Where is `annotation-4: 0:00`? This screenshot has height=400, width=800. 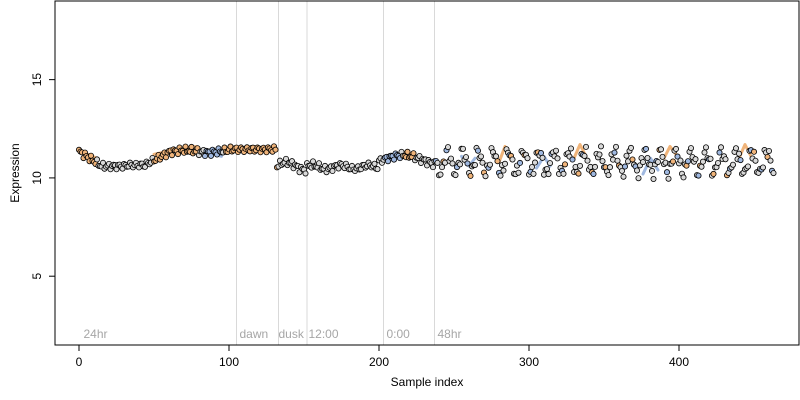
annotation-4: 0:00 is located at coordinates (399, 334).